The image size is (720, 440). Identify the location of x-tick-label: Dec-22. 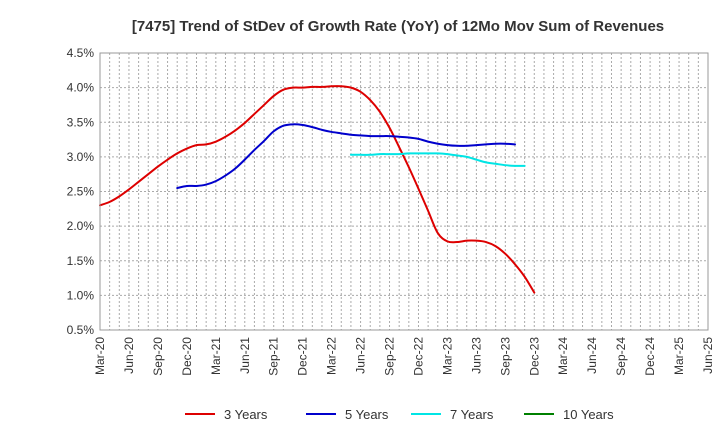
(418, 356).